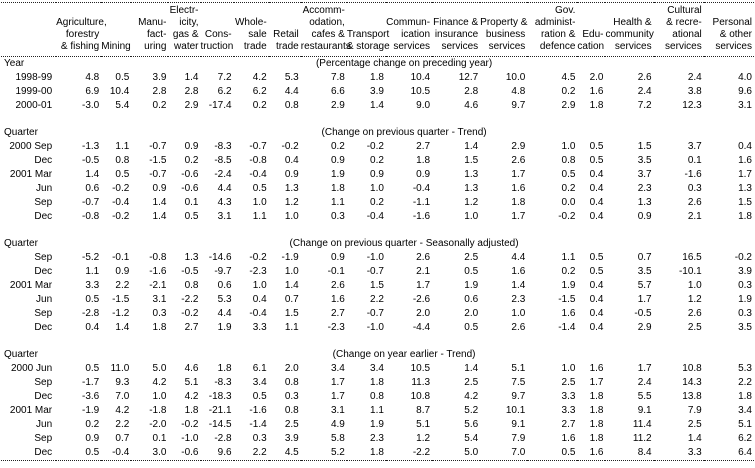  What do you see at coordinates (21, 243) in the screenshot?
I see `section-label: Quarter` at bounding box center [21, 243].